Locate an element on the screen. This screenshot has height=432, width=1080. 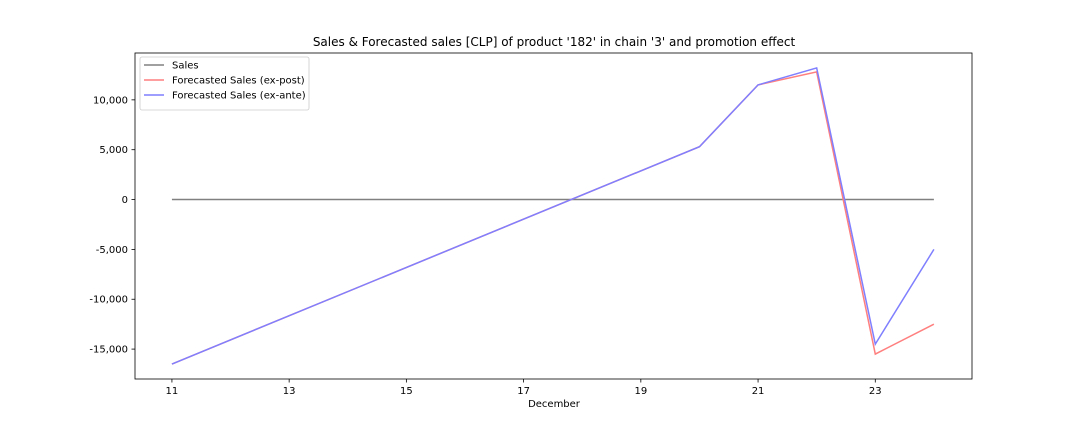
y-tick-label: -10,000 is located at coordinates (108, 300).